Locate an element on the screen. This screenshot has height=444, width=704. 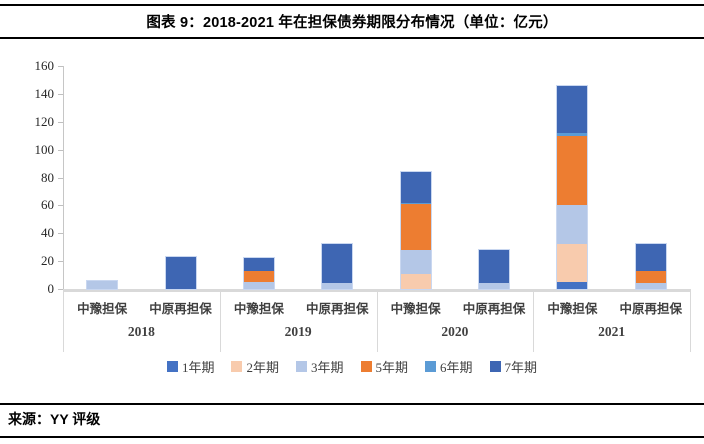
legend-item: 7年期 is located at coordinates (513, 366).